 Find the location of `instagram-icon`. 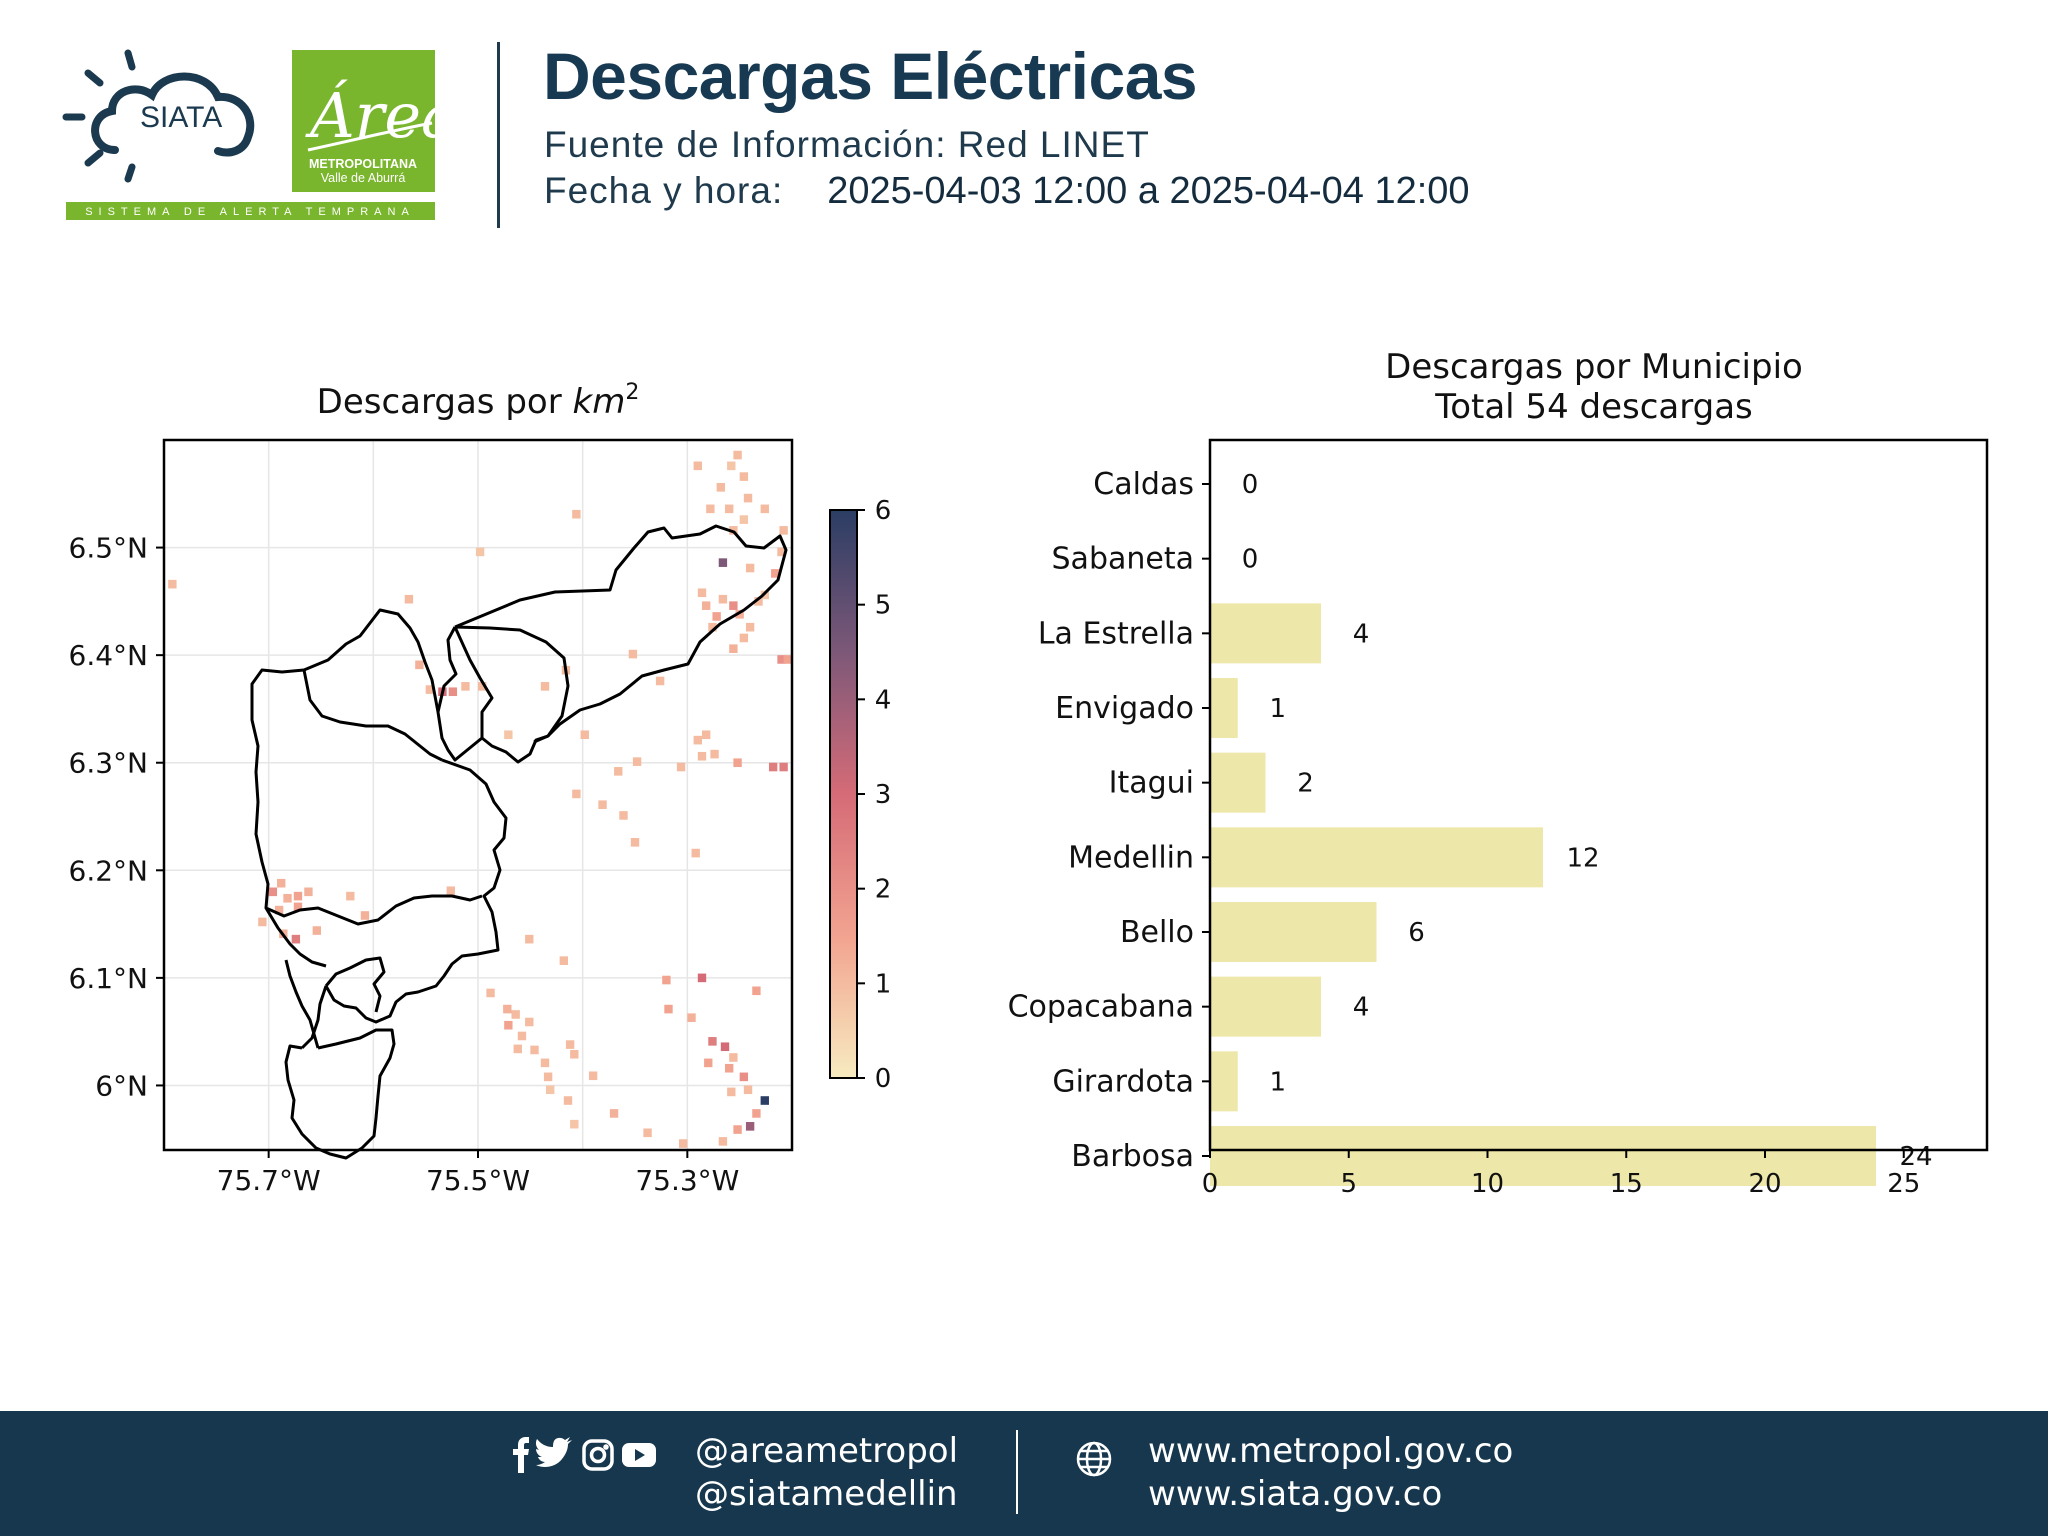

instagram-icon is located at coordinates (598, 1455).